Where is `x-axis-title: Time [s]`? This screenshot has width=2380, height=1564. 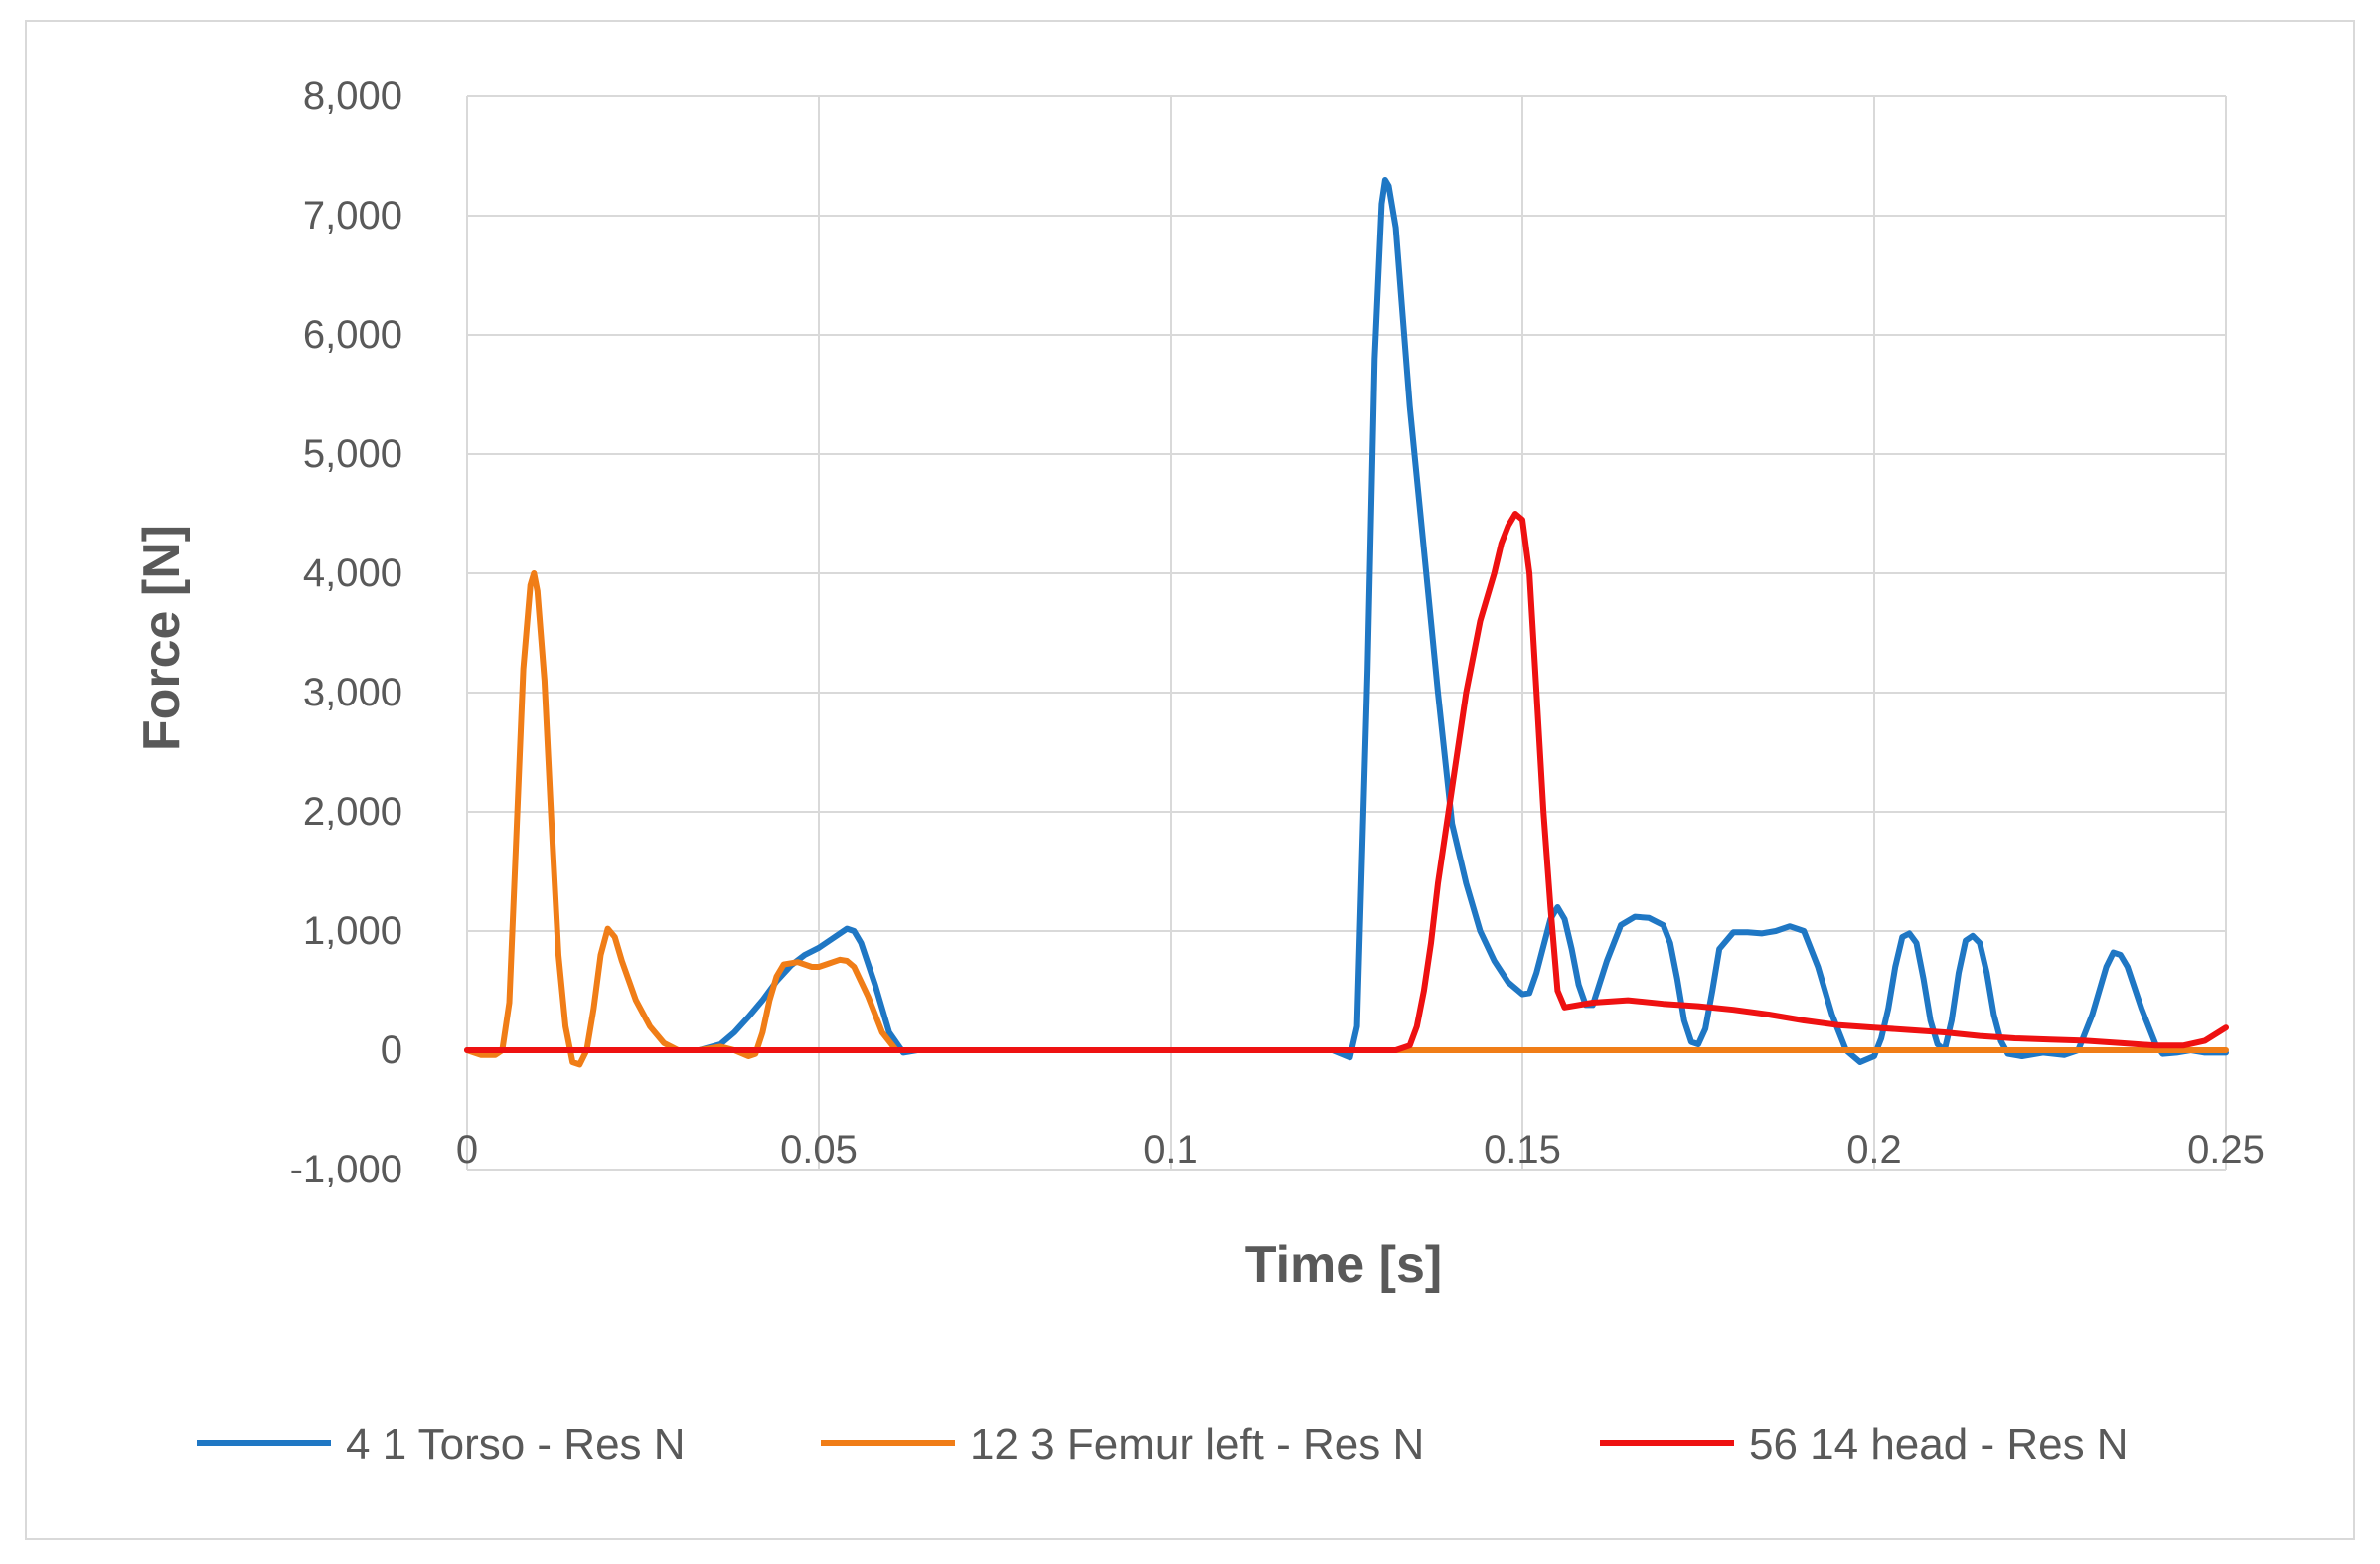 x-axis-title: Time [s] is located at coordinates (1343, 1265).